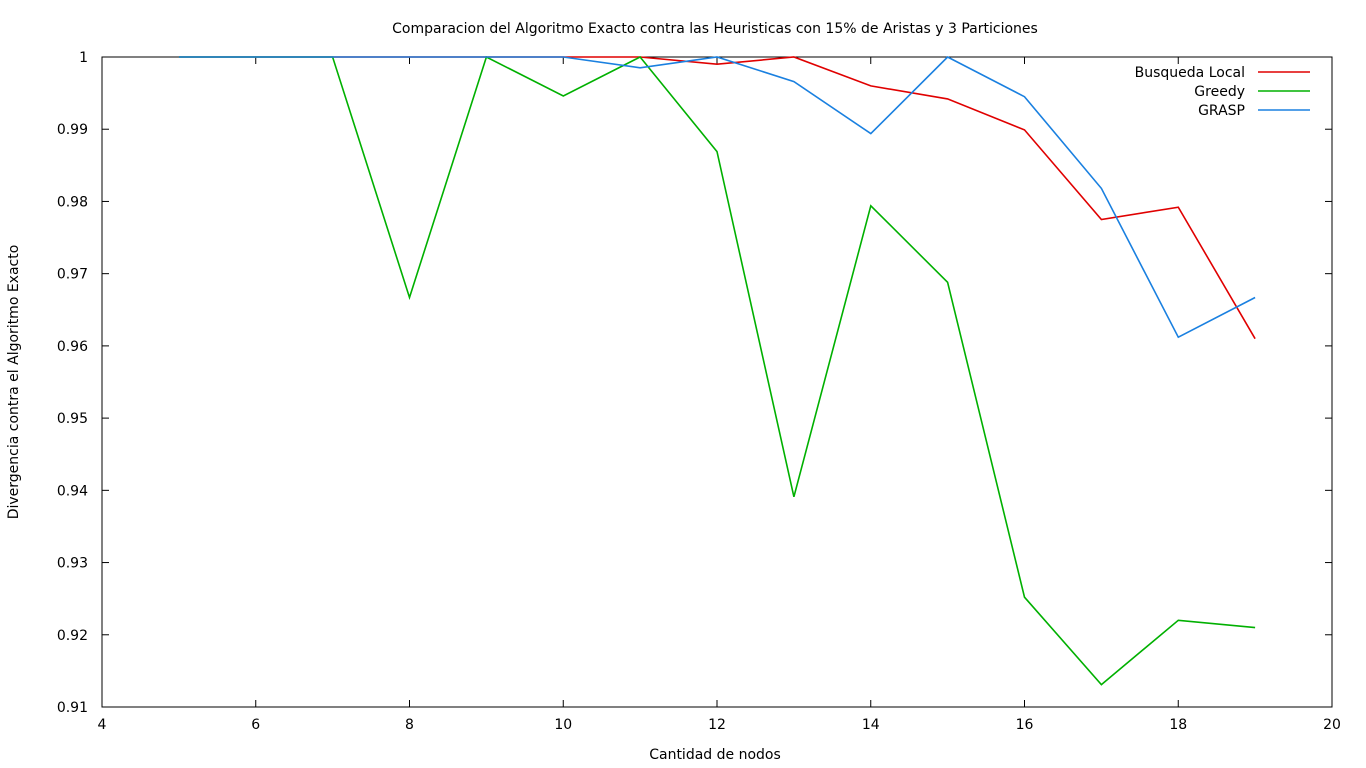 This screenshot has height=768, width=1366. Describe the element at coordinates (1190, 73) in the screenshot. I see `legend-label: Busqueda Local` at that location.